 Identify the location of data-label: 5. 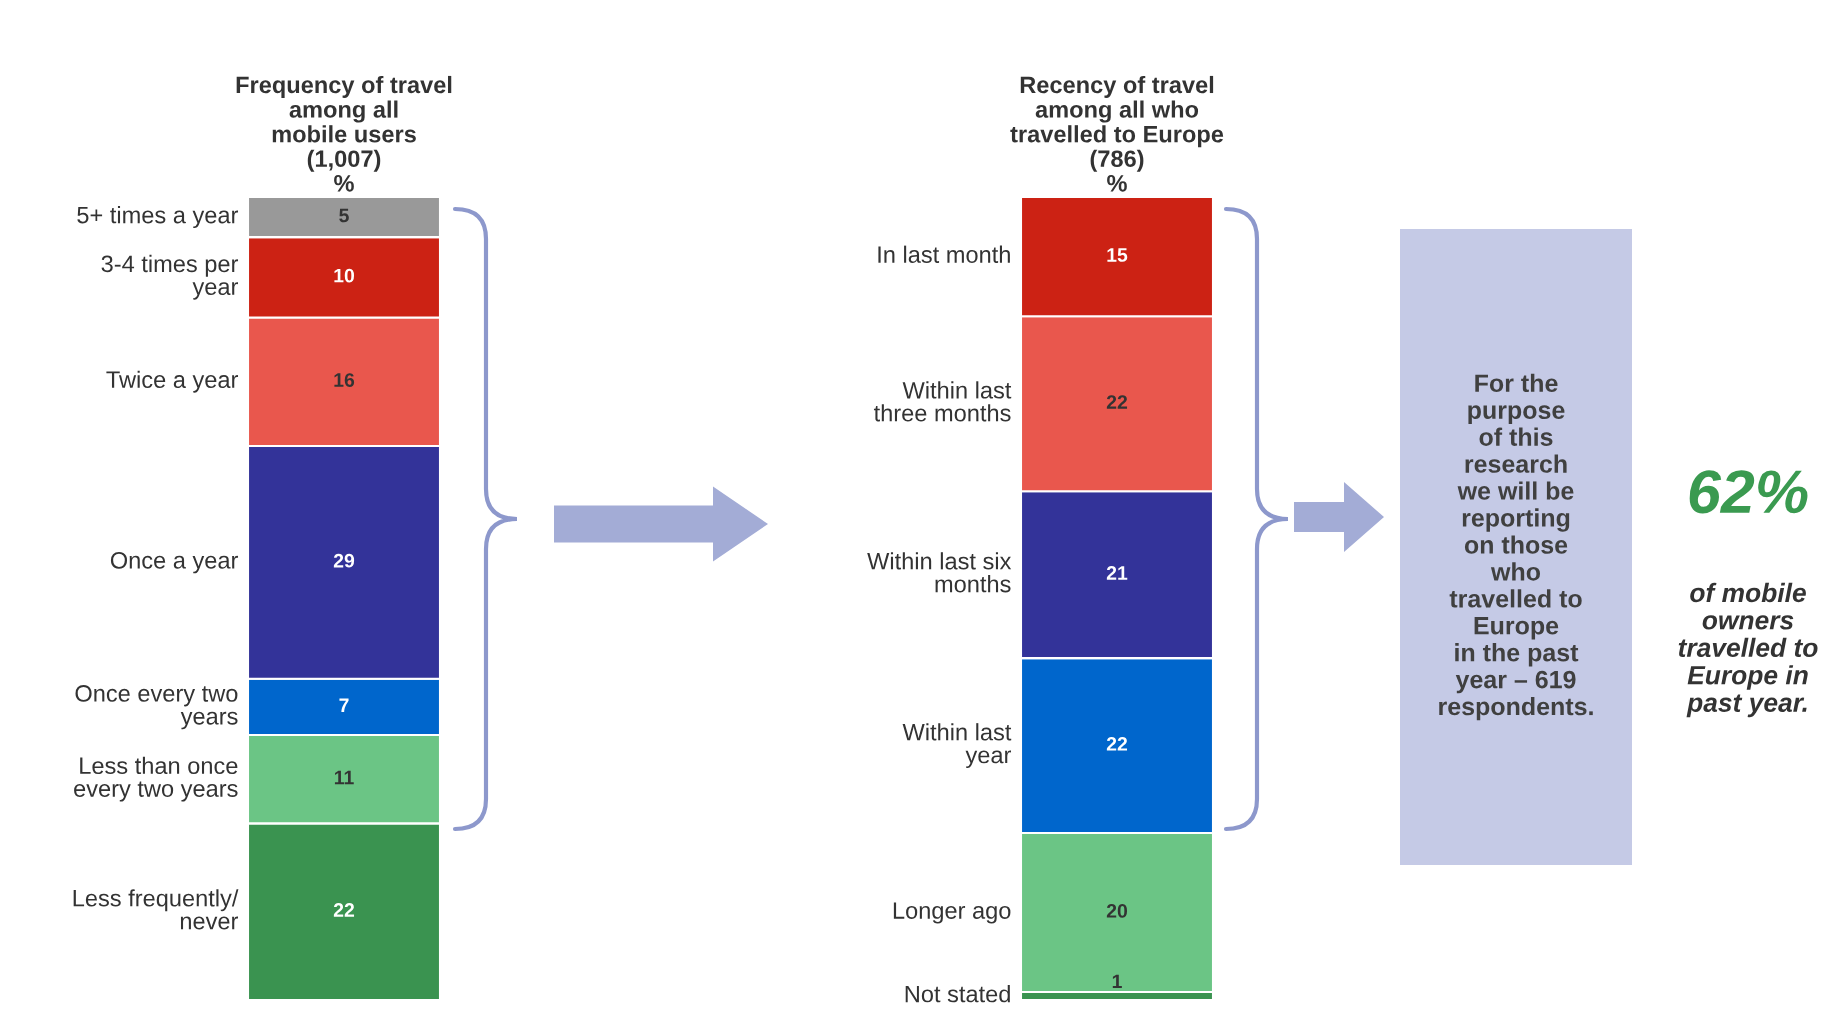
(344, 215).